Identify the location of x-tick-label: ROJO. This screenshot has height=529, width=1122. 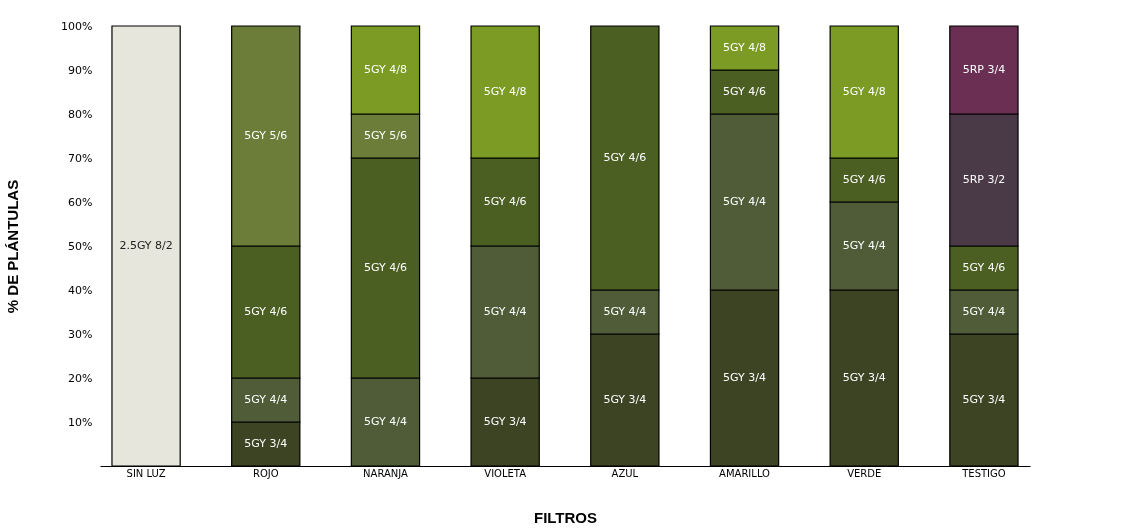
(265, 473).